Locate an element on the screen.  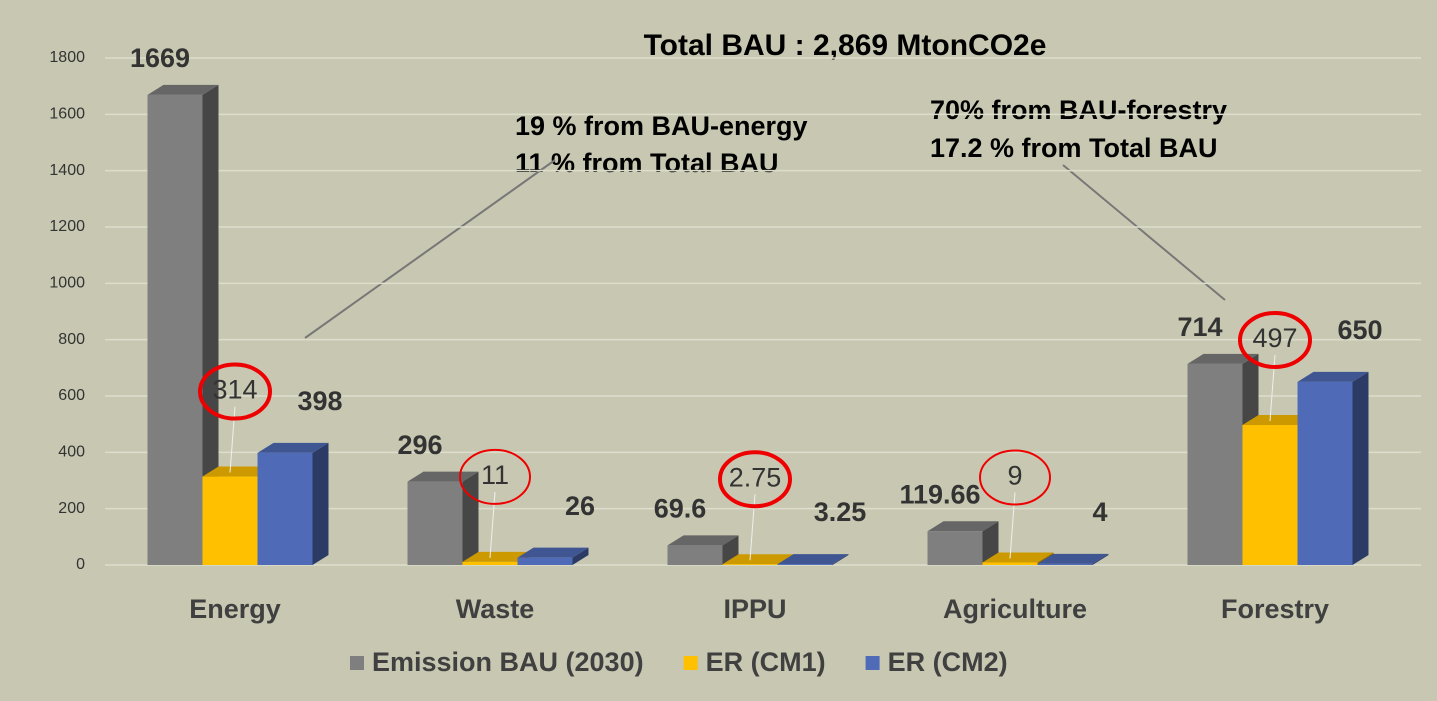
y-tick-label: 1600 is located at coordinates (67, 114).